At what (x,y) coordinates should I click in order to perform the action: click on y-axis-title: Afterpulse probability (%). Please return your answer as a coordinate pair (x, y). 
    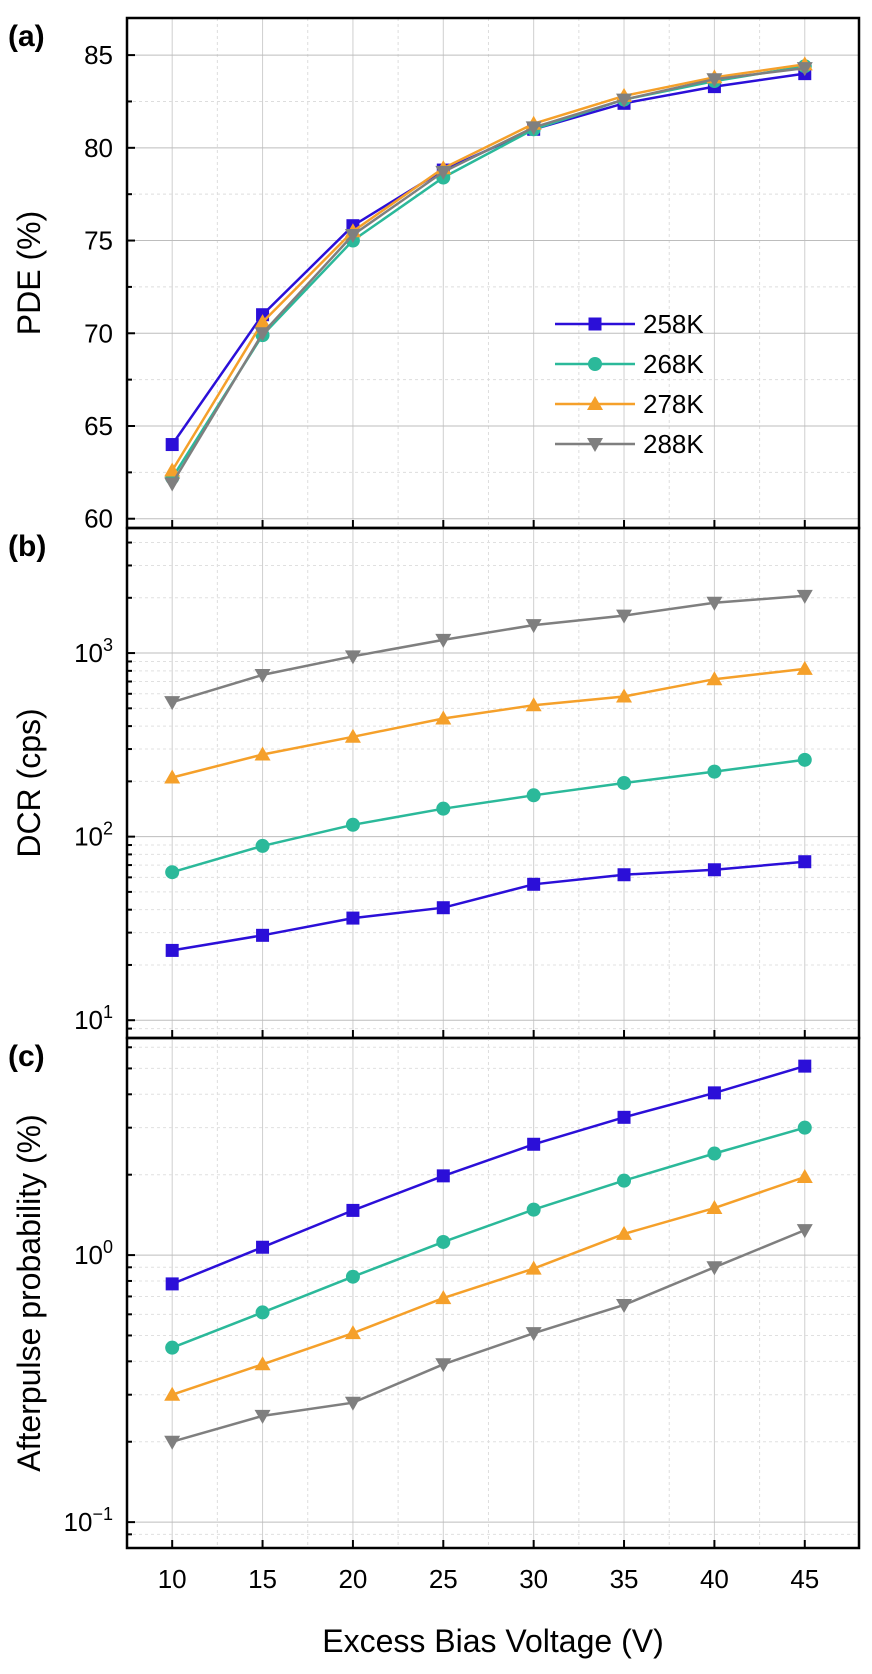
    Looking at the image, I should click on (29, 1292).